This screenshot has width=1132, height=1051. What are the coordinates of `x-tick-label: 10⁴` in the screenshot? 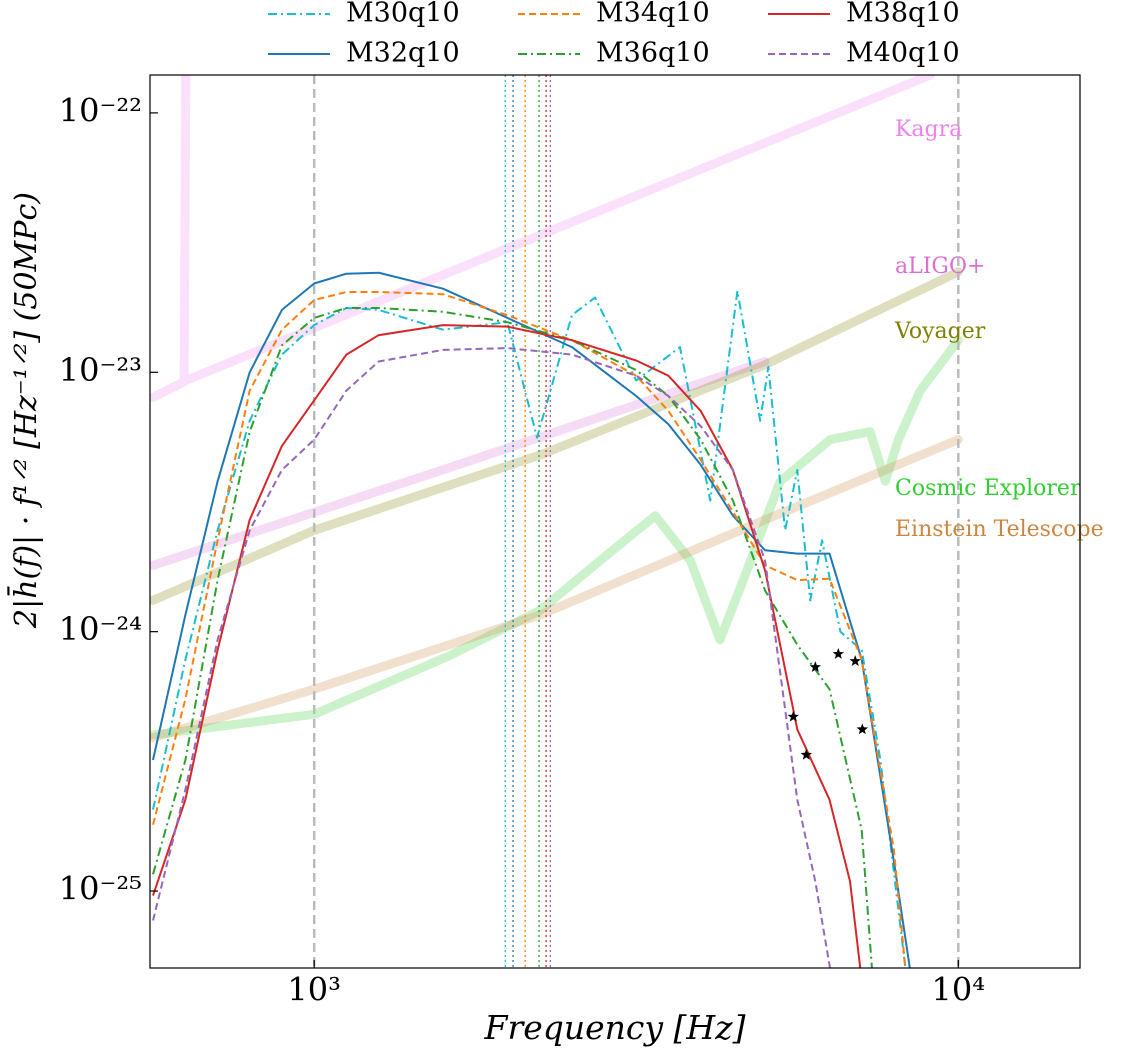 It's located at (959, 990).